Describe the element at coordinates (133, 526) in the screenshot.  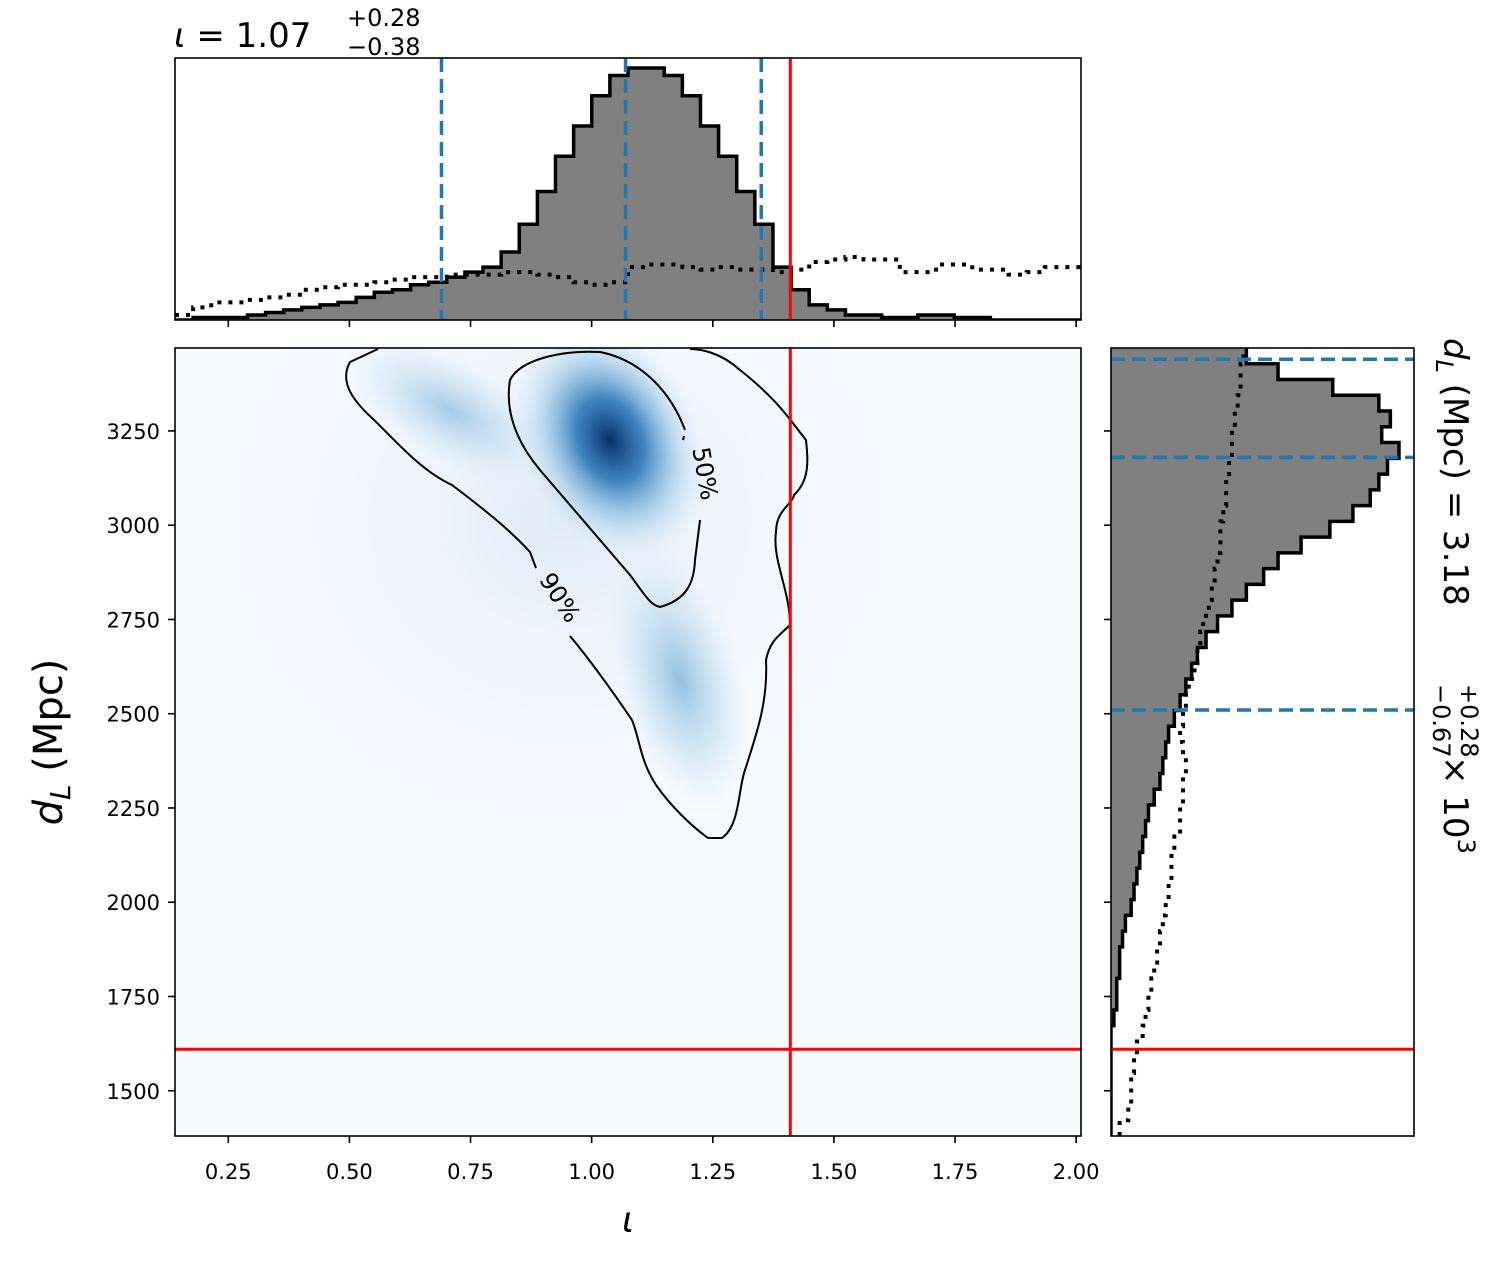
I see `y-tick-label-6: 3000` at that location.